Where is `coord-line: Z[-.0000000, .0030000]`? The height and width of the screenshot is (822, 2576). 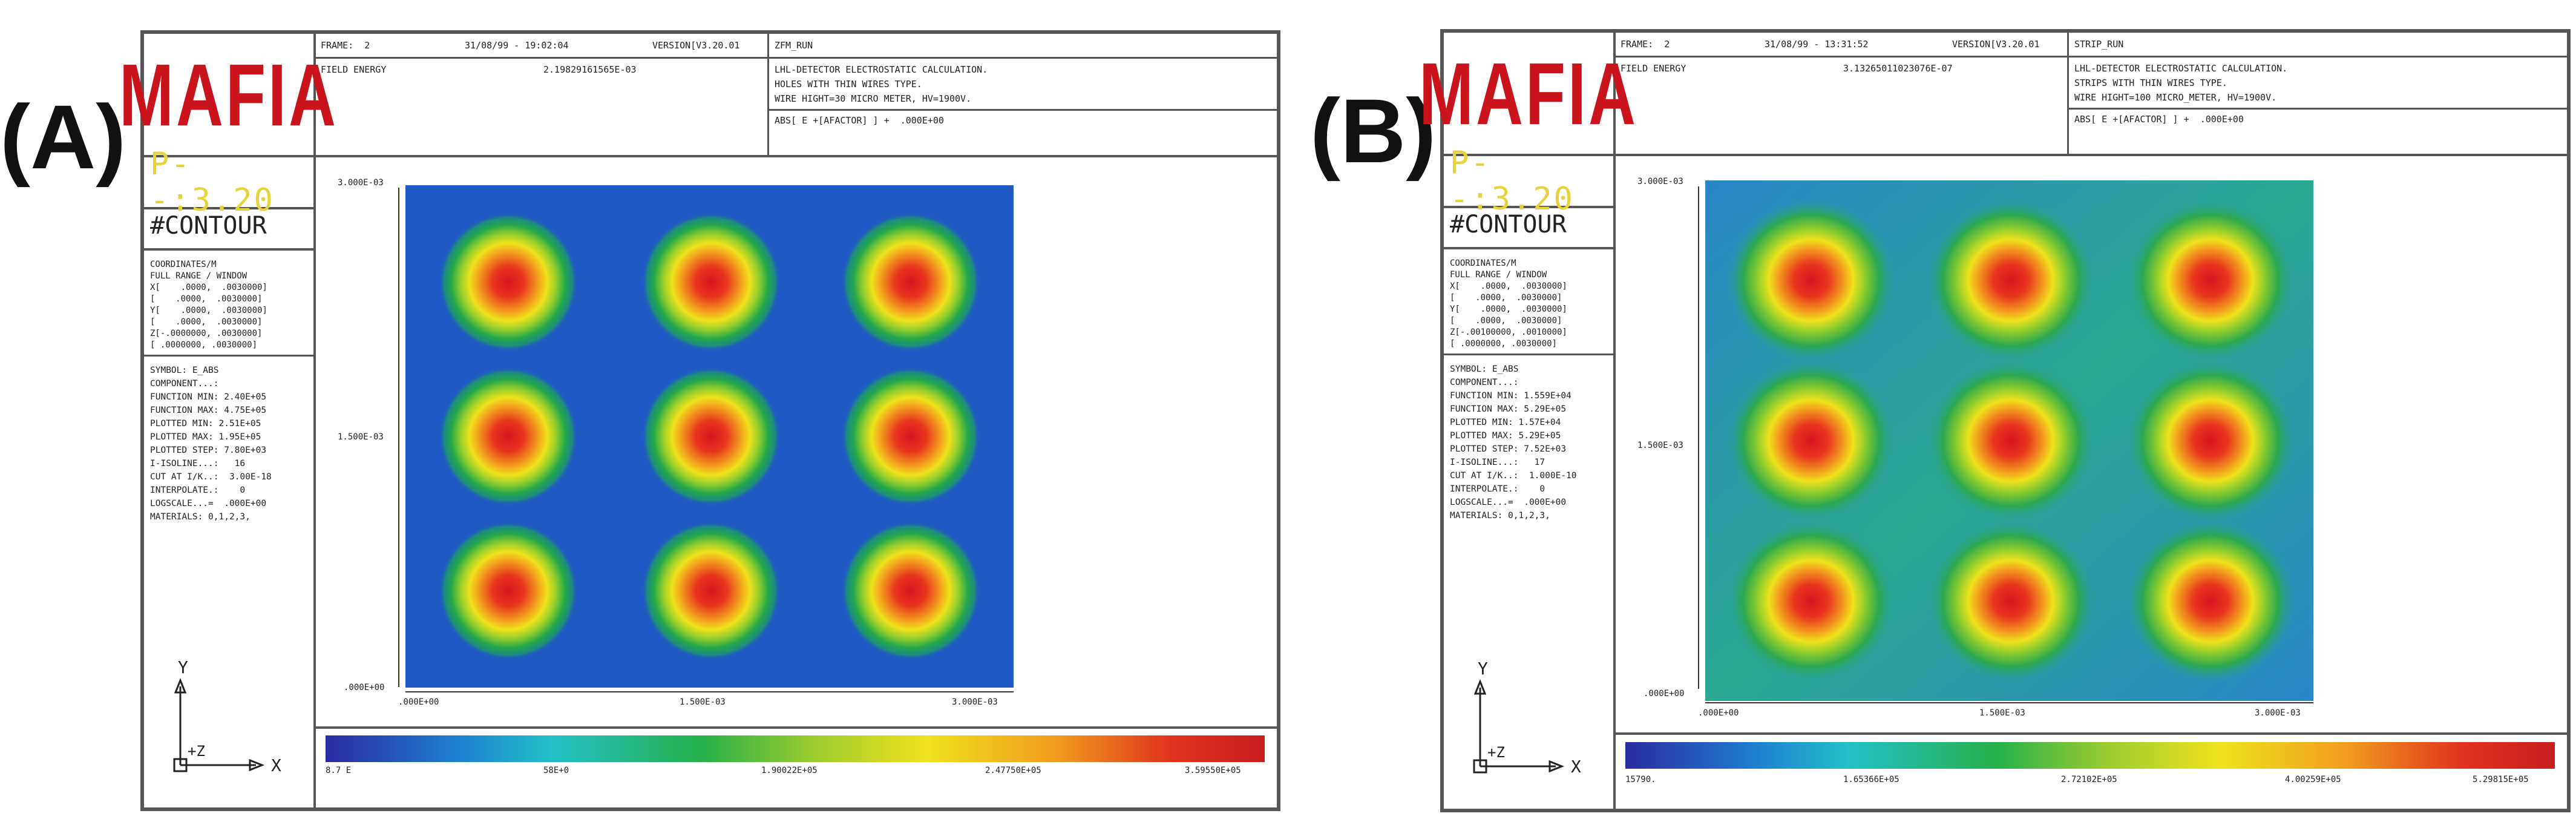 coord-line: Z[-.0000000, .0030000] is located at coordinates (206, 333).